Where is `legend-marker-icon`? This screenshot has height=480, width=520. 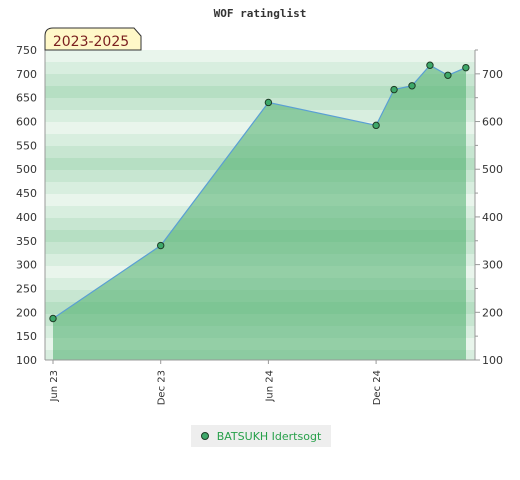 legend-marker-icon is located at coordinates (204, 436).